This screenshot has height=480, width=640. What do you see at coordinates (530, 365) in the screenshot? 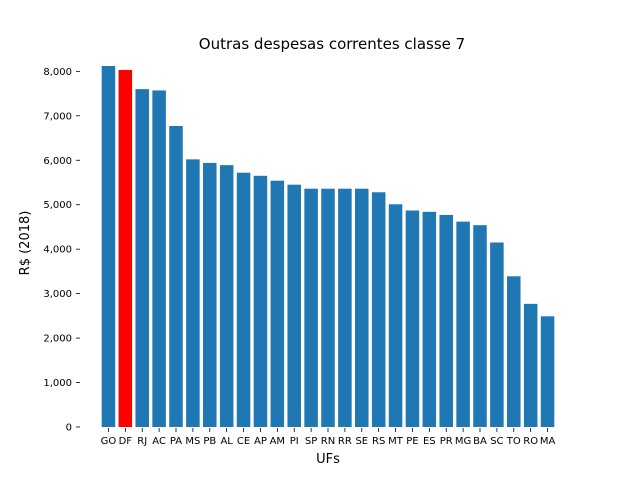
I see `bar-ro` at bounding box center [530, 365].